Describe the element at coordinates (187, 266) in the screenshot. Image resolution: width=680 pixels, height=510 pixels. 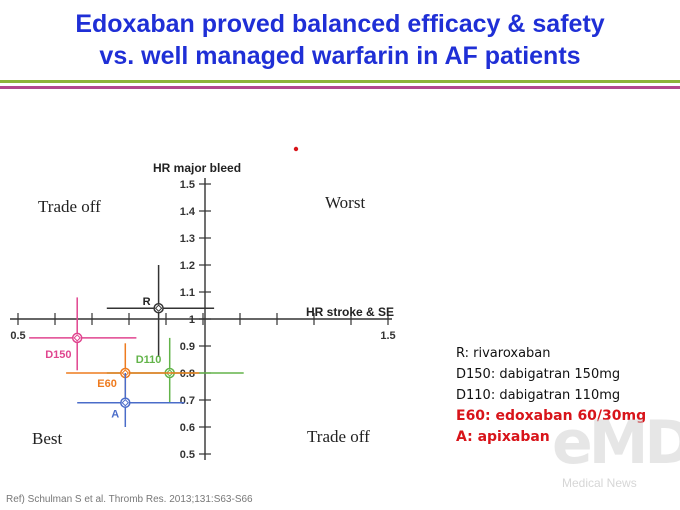
I see `y-tick-label: 1.2` at that location.